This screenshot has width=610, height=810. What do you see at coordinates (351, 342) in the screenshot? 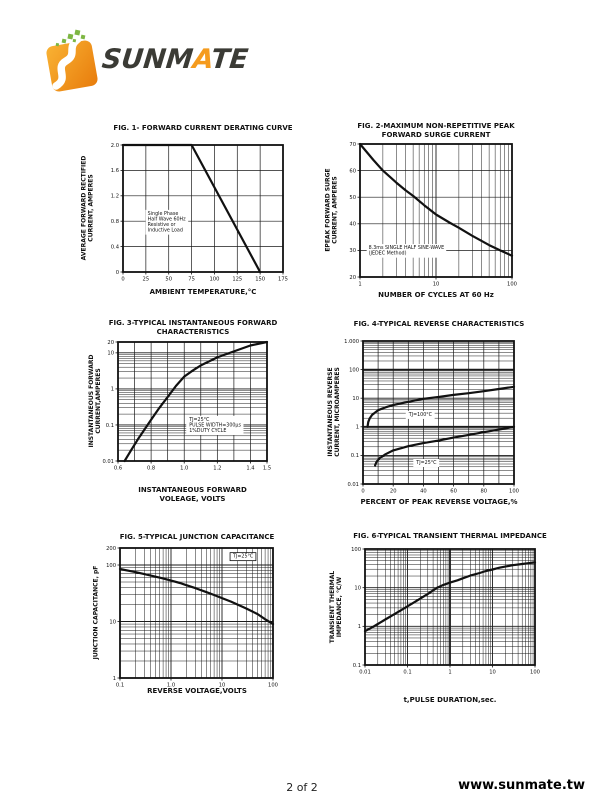
I see `svg-text: 1.000` at bounding box center [351, 342].